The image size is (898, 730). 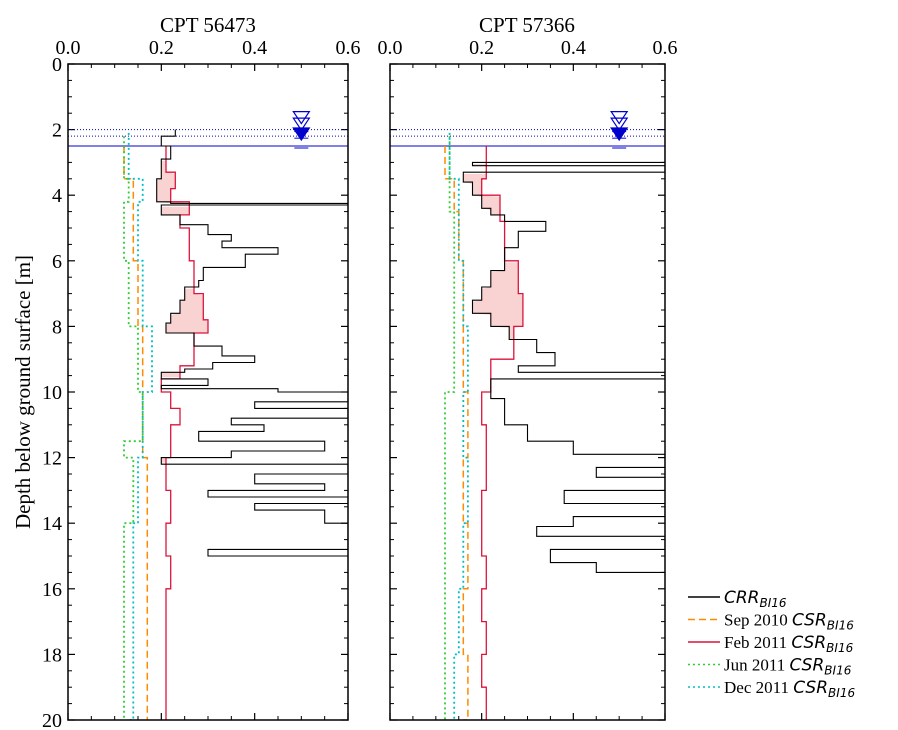 What do you see at coordinates (788, 667) in the screenshot?
I see `legend-label-jun2011: Jun 2011 CSRBI16` at bounding box center [788, 667].